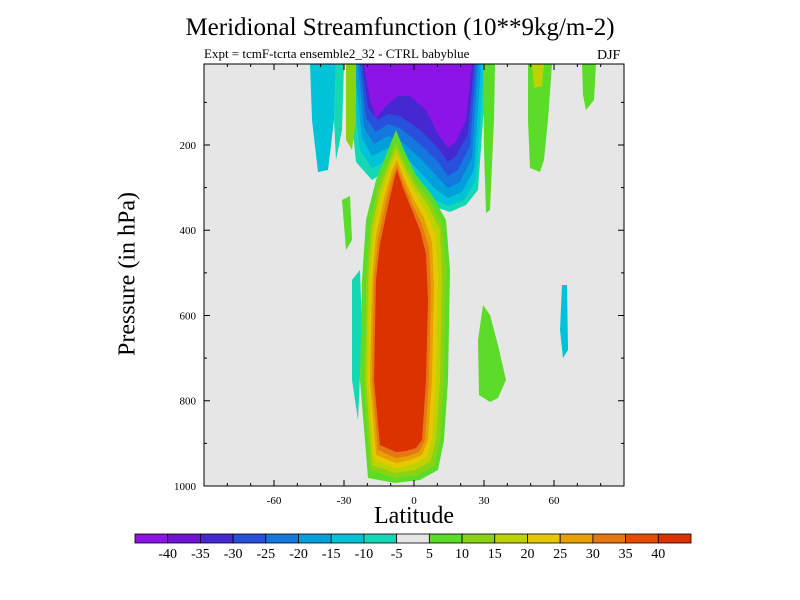 The image size is (800, 600). I want to click on colorbar-label: 5, so click(429, 554).